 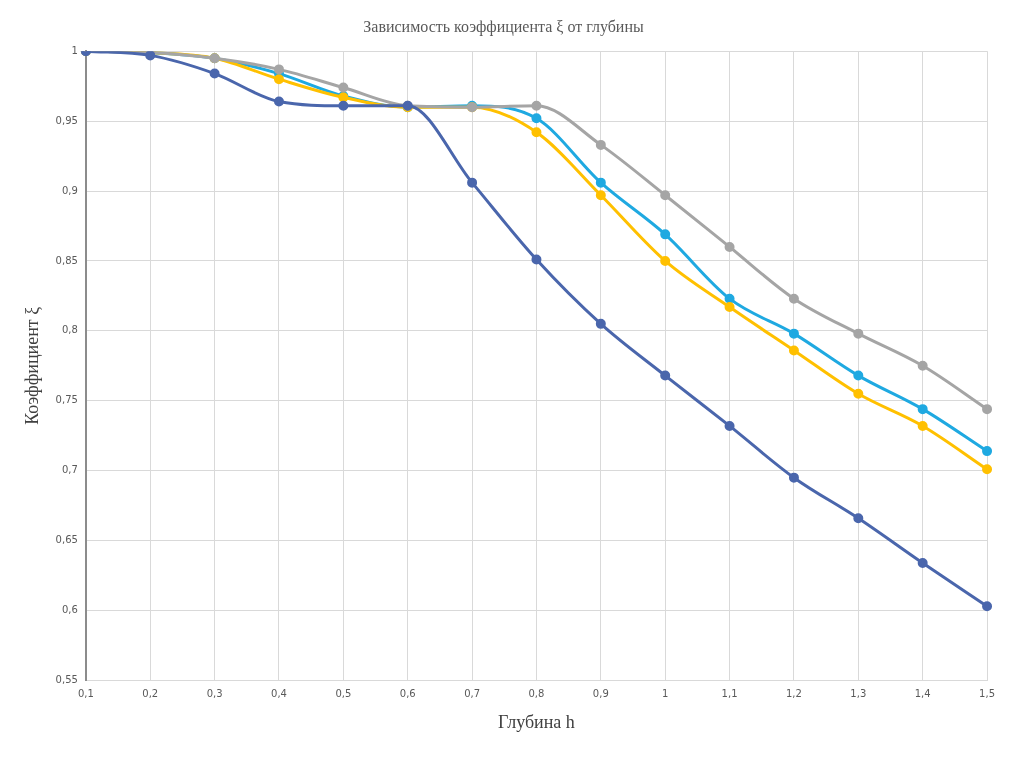 I want to click on y-tick-label: 0,7, so click(x=69, y=470).